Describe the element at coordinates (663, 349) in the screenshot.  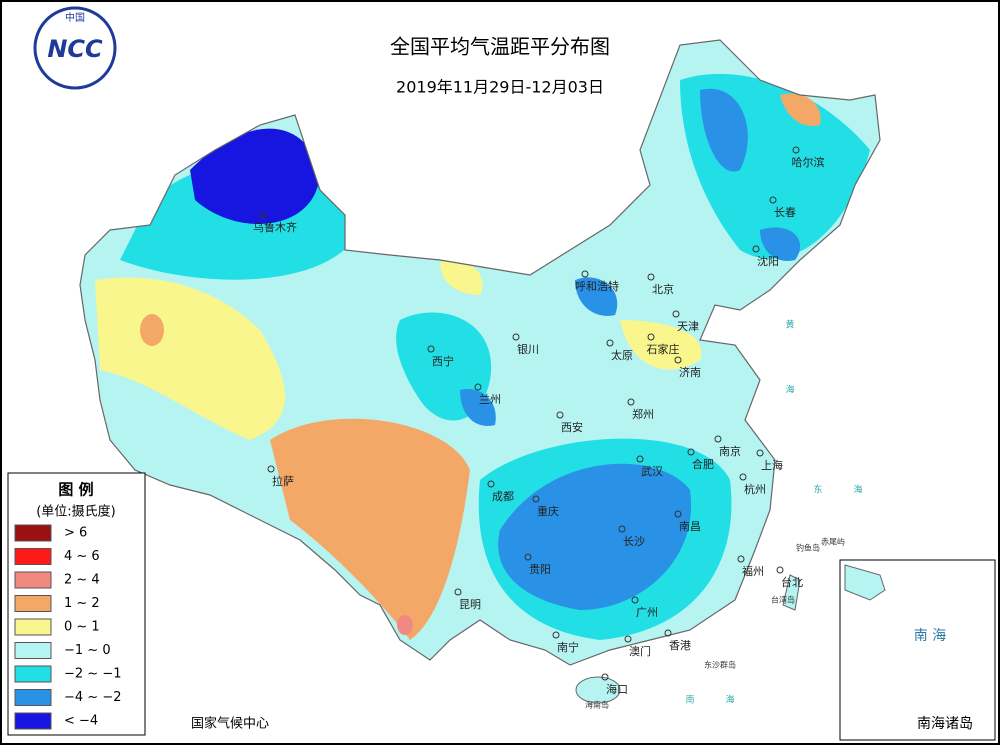
I see `city-label: 石家庄` at that location.